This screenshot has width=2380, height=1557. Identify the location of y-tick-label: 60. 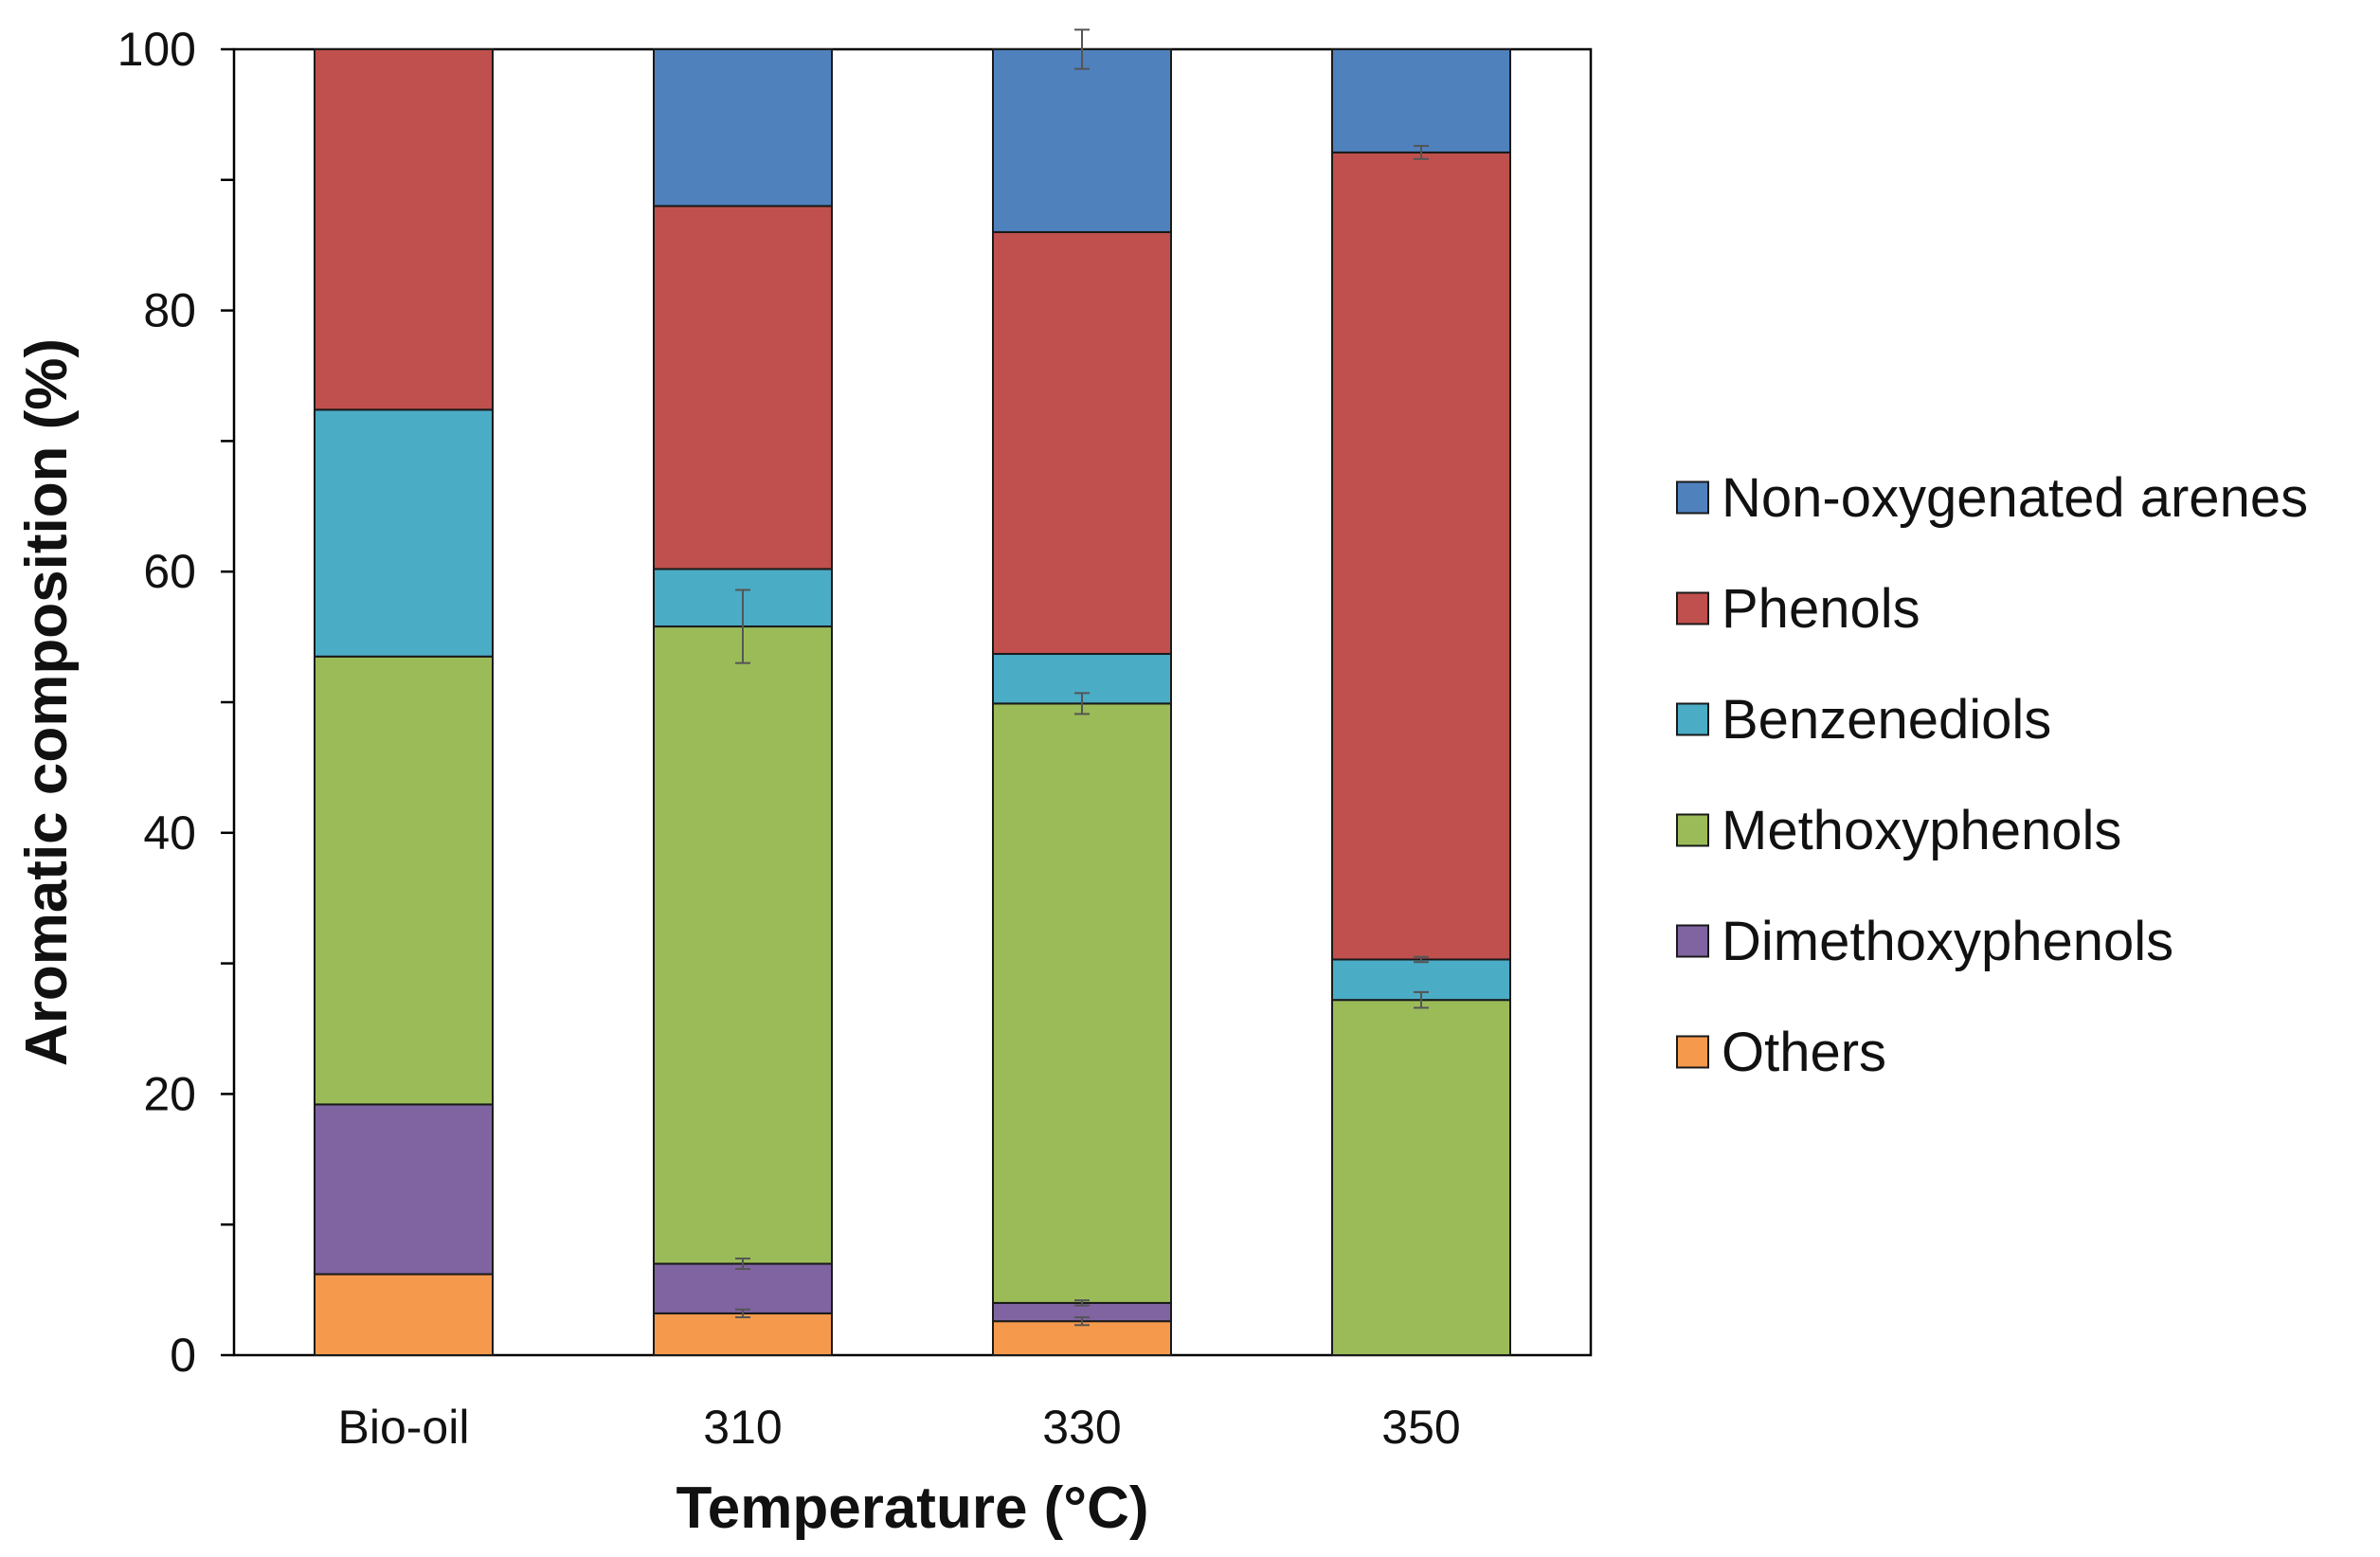
(169, 571).